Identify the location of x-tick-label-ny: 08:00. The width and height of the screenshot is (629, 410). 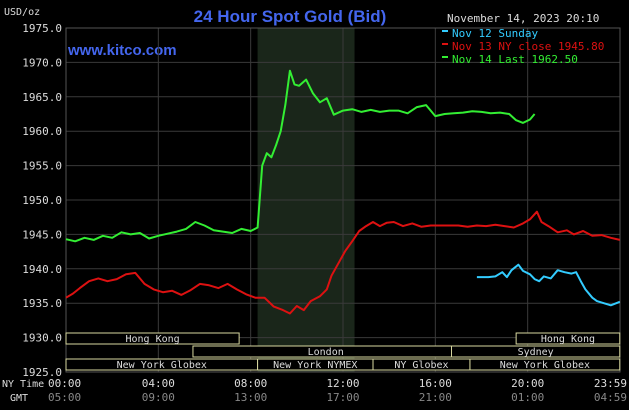
(250, 383).